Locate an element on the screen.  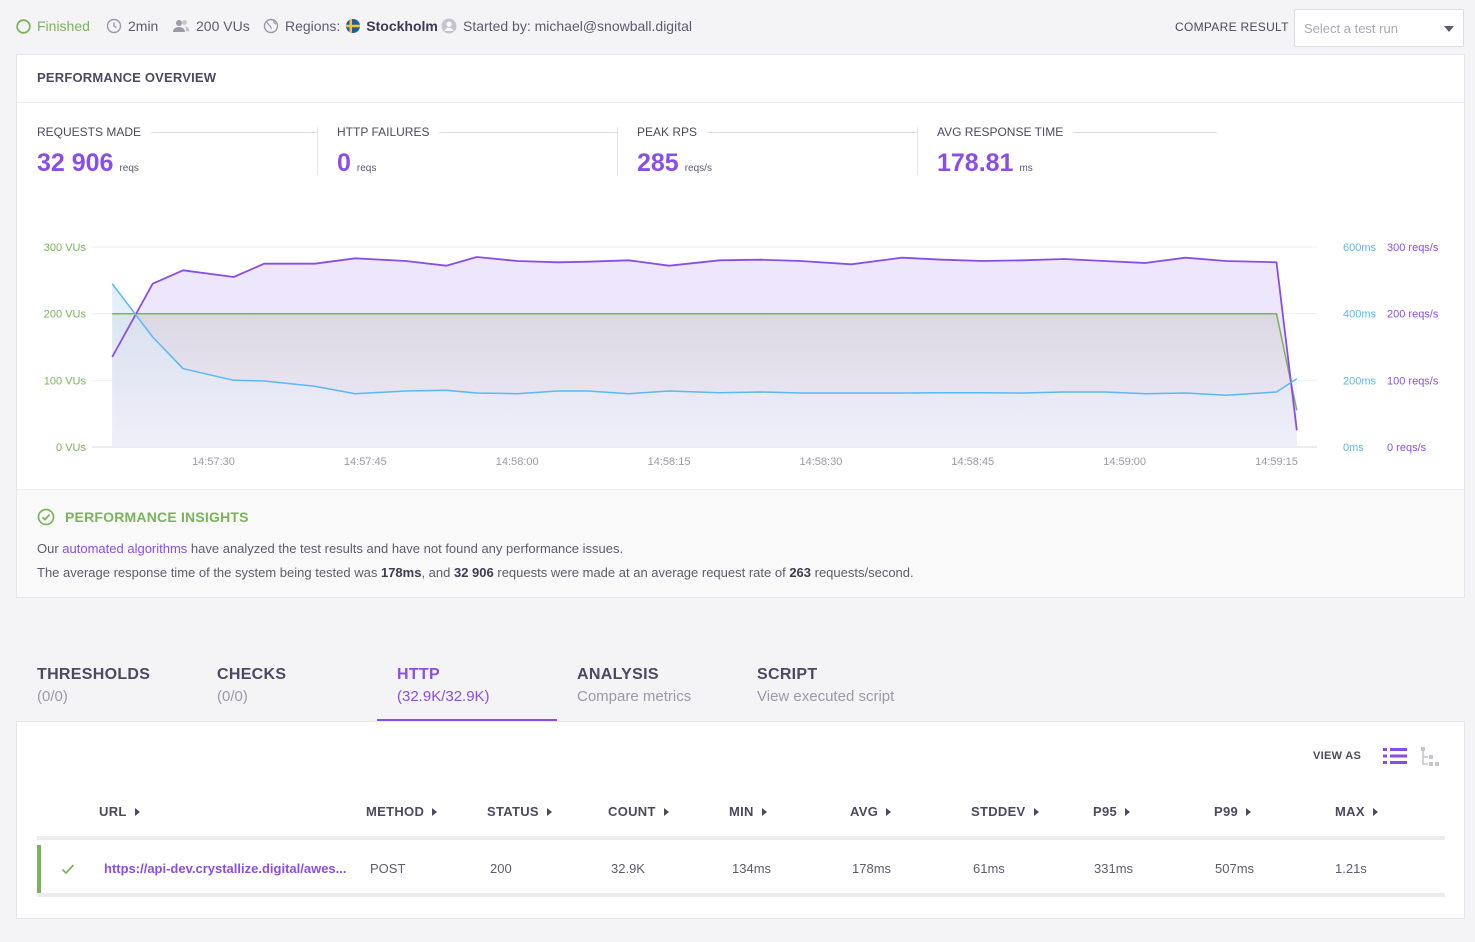
column-p95: P95 is located at coordinates (1112, 811).